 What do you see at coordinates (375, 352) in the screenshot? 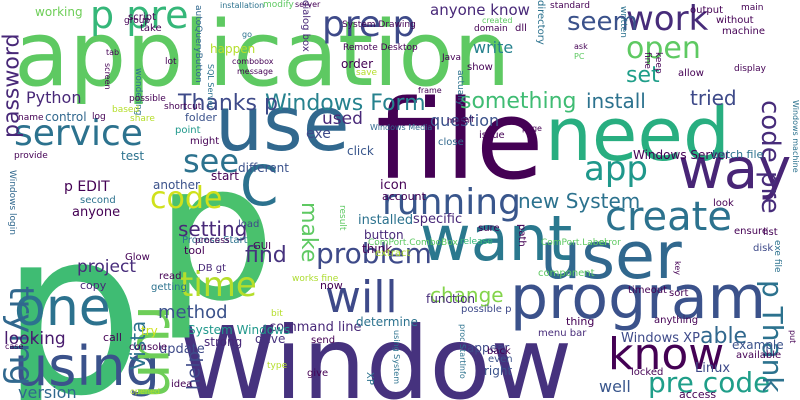
I see `cloud-word-window: Window` at bounding box center [375, 352].